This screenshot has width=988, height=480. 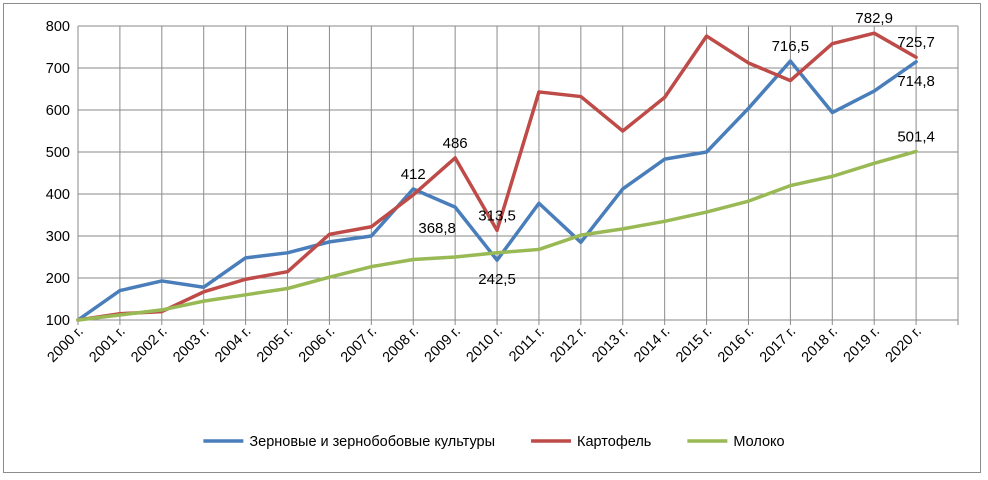 I want to click on x-tick-label: 2010 г., so click(x=485, y=345).